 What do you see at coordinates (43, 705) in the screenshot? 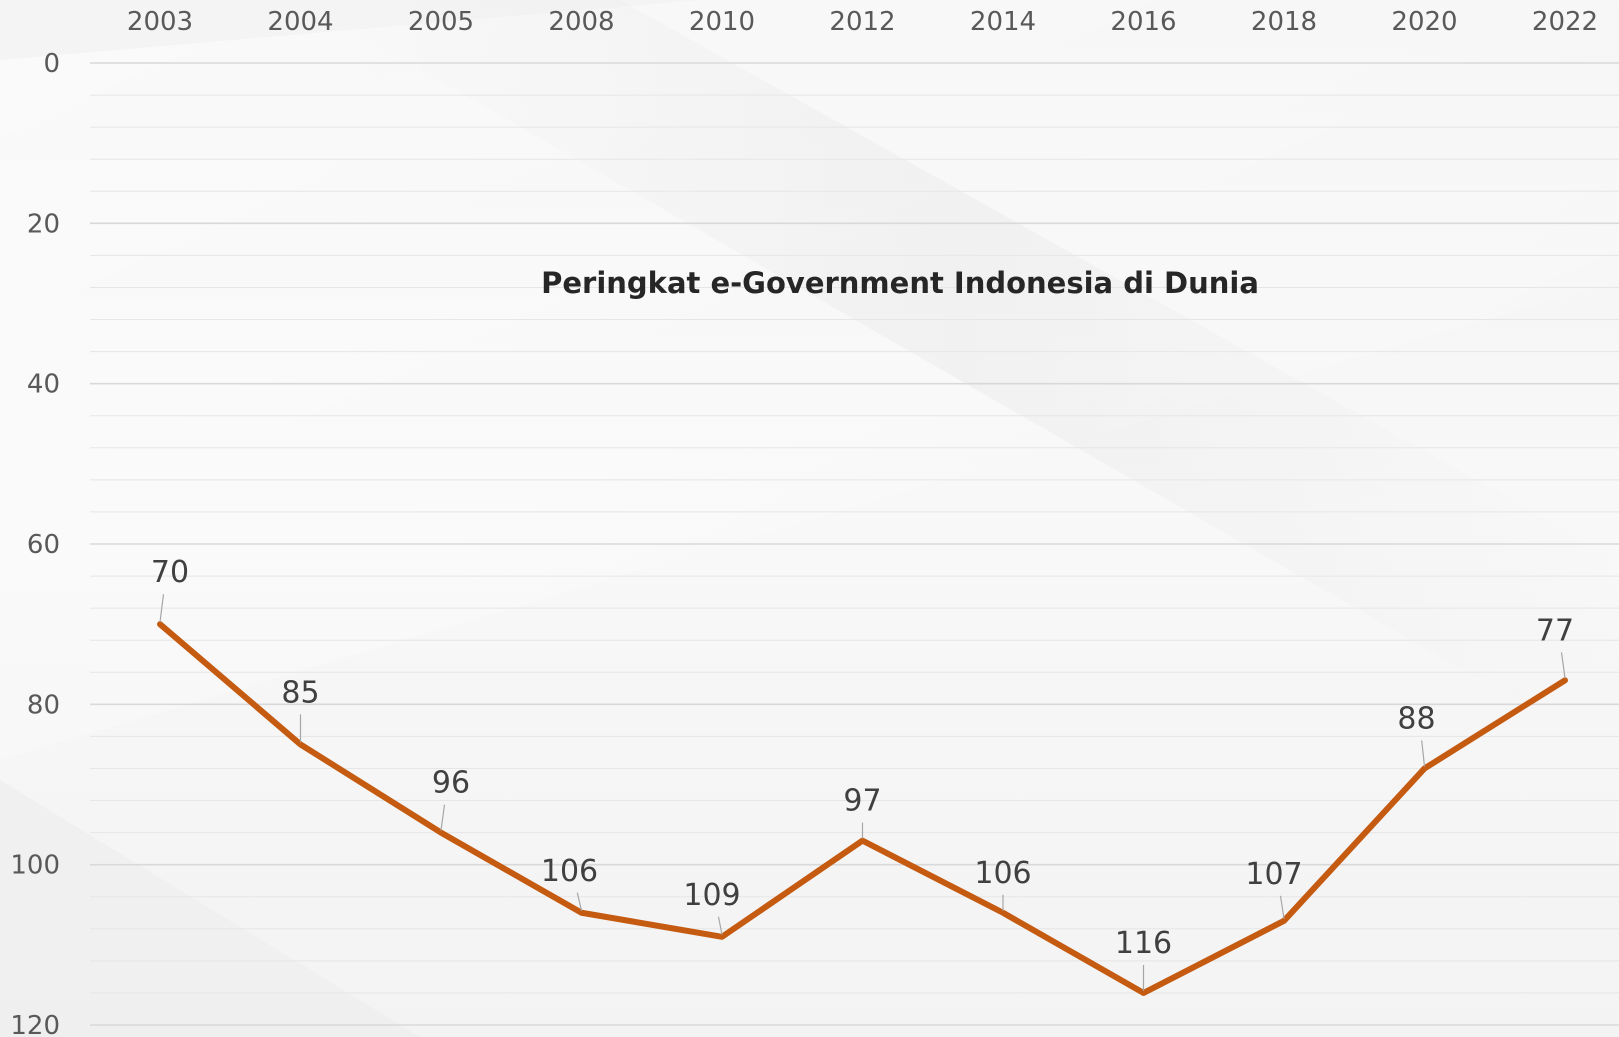
I see `y-tick-label: 80` at bounding box center [43, 705].